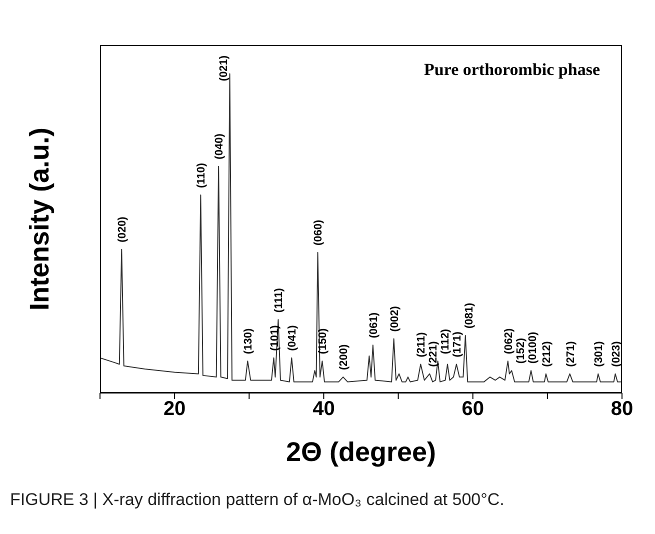  I want to click on annotation: (150), so click(323, 341).